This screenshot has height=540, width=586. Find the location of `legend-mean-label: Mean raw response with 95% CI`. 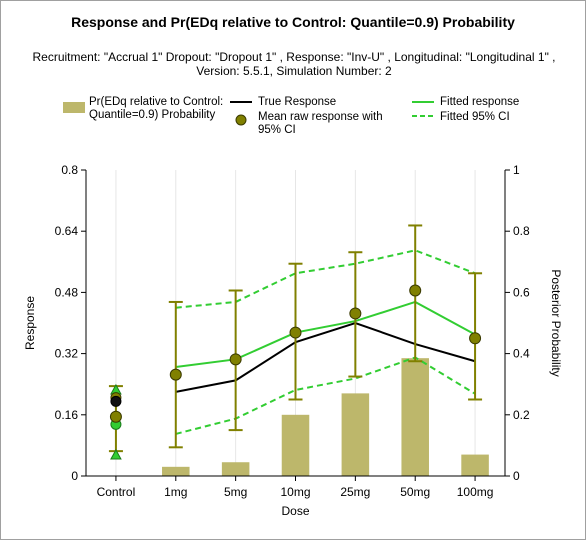

legend-mean-label: Mean raw response with 95% CI is located at coordinates (320, 123).